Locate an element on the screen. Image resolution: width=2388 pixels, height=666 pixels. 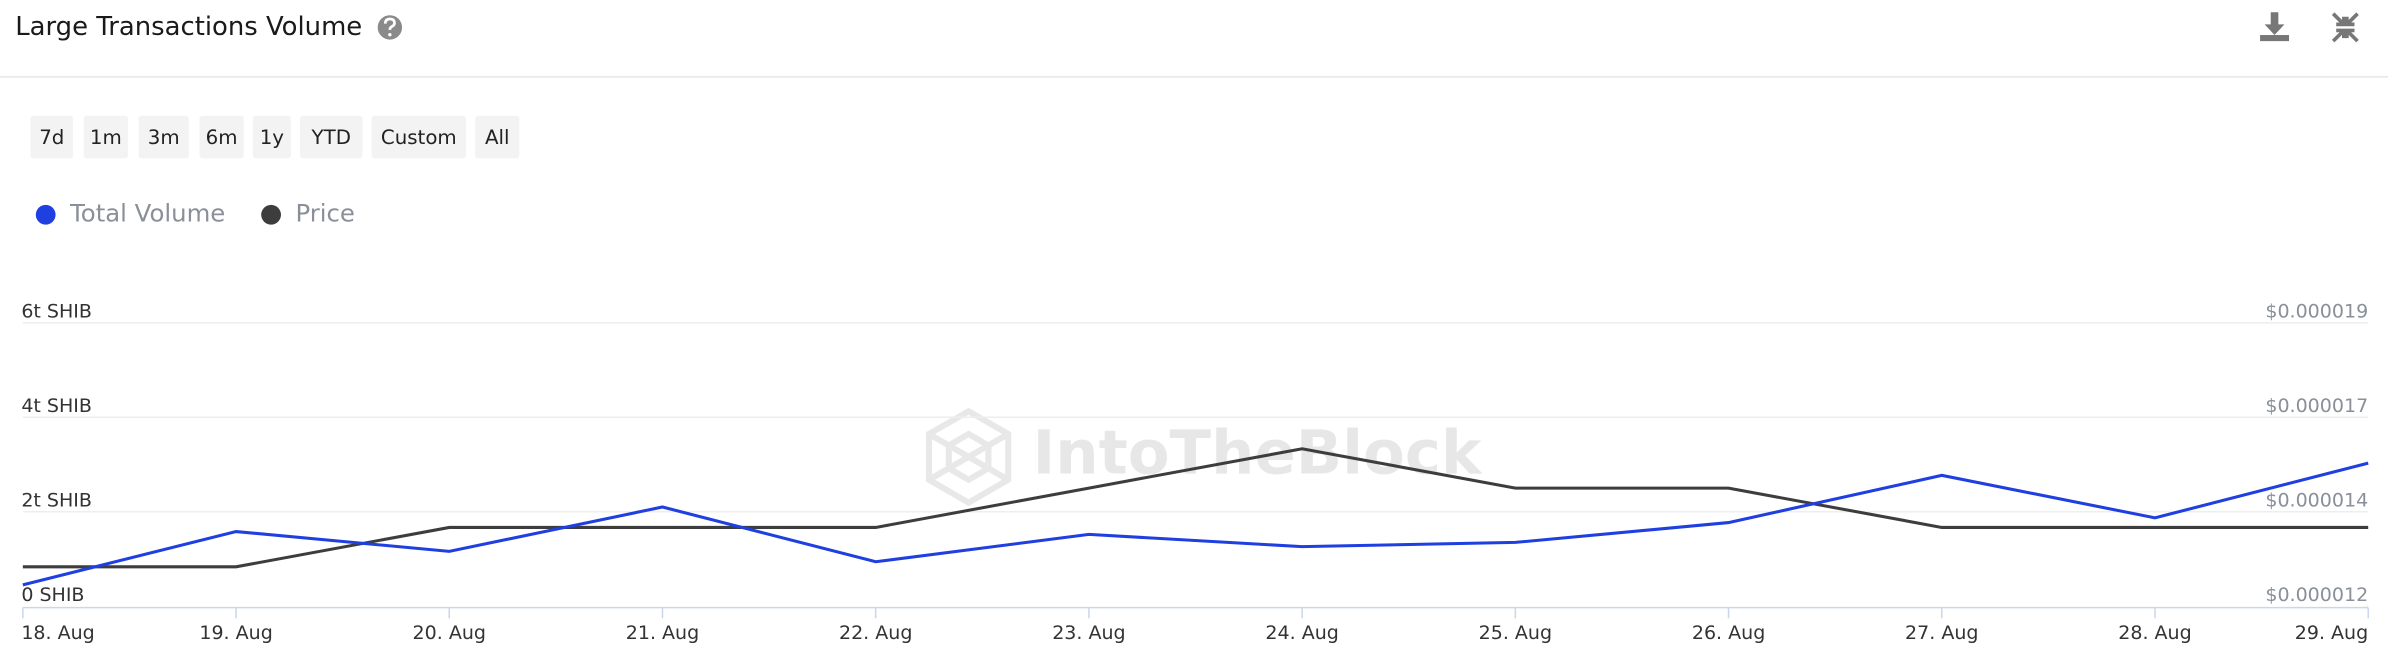
range-button-label: Custom is located at coordinates (419, 137).